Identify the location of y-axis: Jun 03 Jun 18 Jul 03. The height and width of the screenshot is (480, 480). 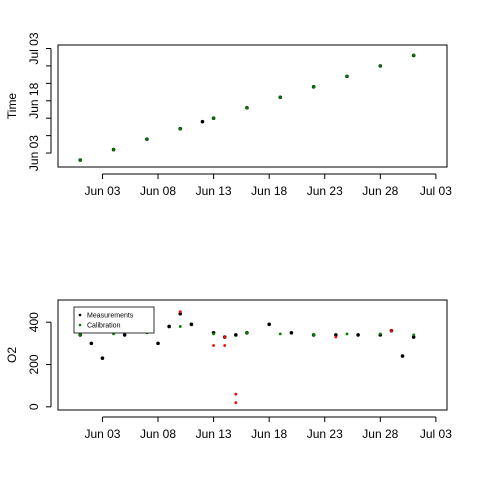
(39, 101).